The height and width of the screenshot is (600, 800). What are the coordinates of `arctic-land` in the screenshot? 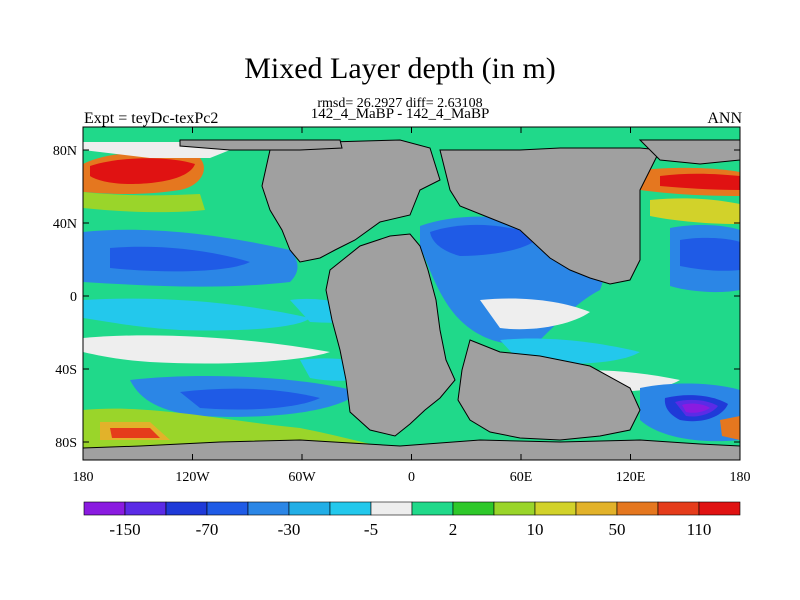 It's located at (261, 145).